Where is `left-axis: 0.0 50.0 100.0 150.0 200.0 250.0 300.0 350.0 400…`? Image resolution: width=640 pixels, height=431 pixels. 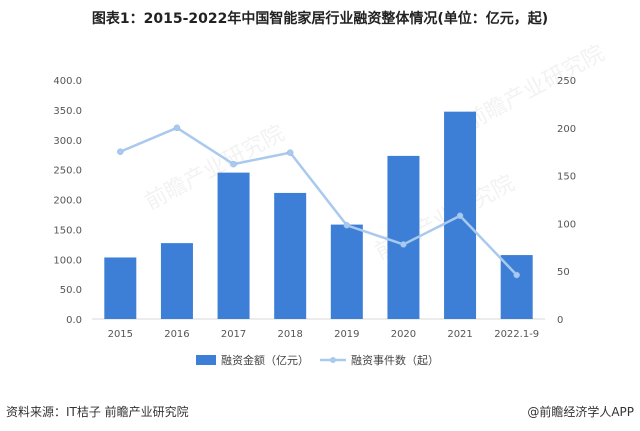 left-axis: 0.0 50.0 100.0 150.0 200.0 250.0 300.0 350.0 400… is located at coordinates (67, 201).